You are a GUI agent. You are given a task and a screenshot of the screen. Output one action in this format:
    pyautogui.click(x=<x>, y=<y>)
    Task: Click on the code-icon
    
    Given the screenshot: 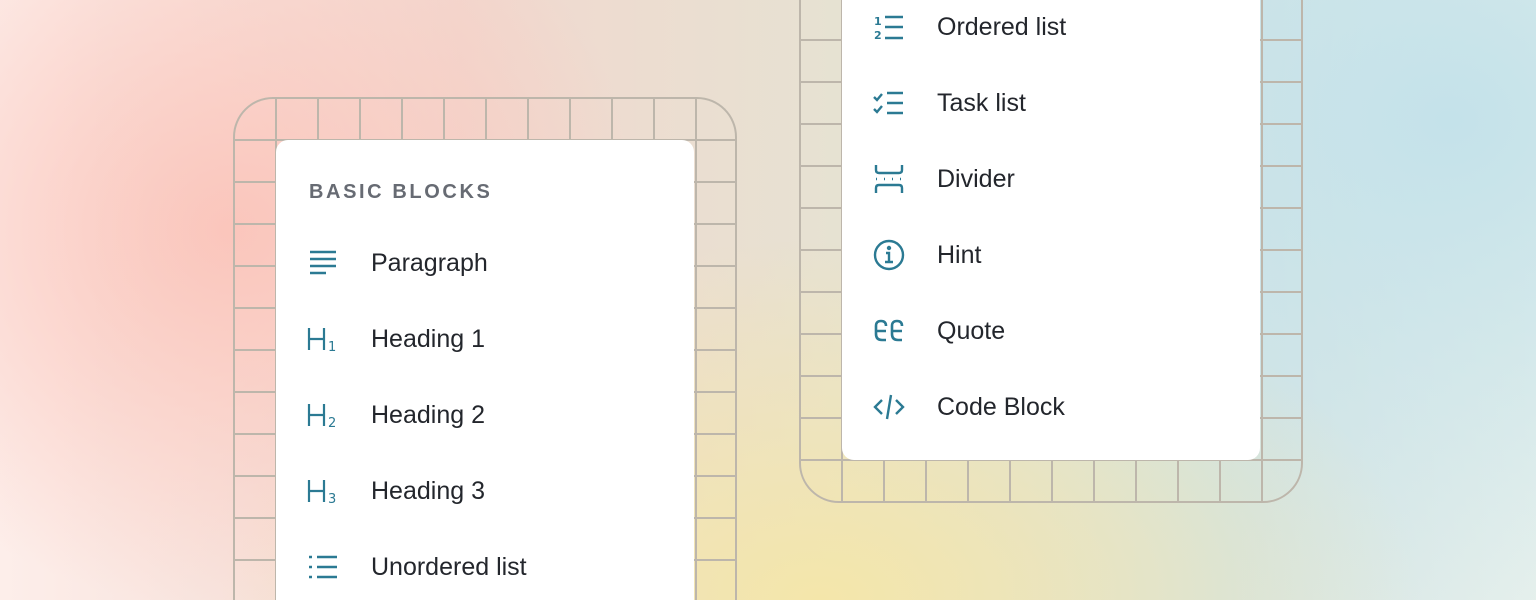 What is the action you would take?
    pyautogui.click(x=889, y=407)
    